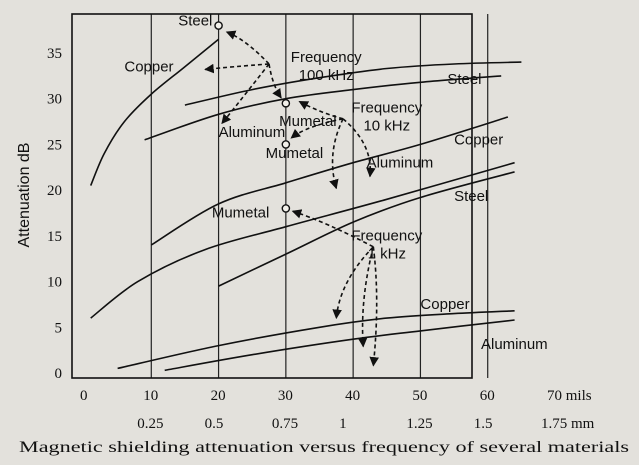 The width and height of the screenshot is (639, 465). Describe the element at coordinates (339, 345) in the screenshot. I see `curve-aluminum-f1k` at that location.